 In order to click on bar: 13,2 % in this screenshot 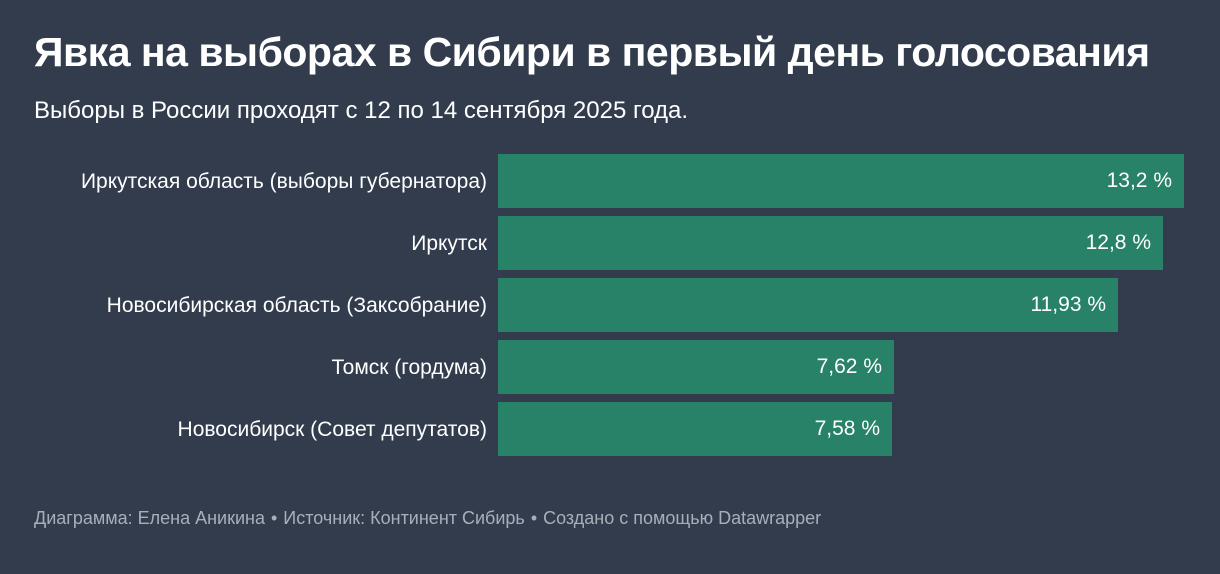, I will do `click(841, 181)`.